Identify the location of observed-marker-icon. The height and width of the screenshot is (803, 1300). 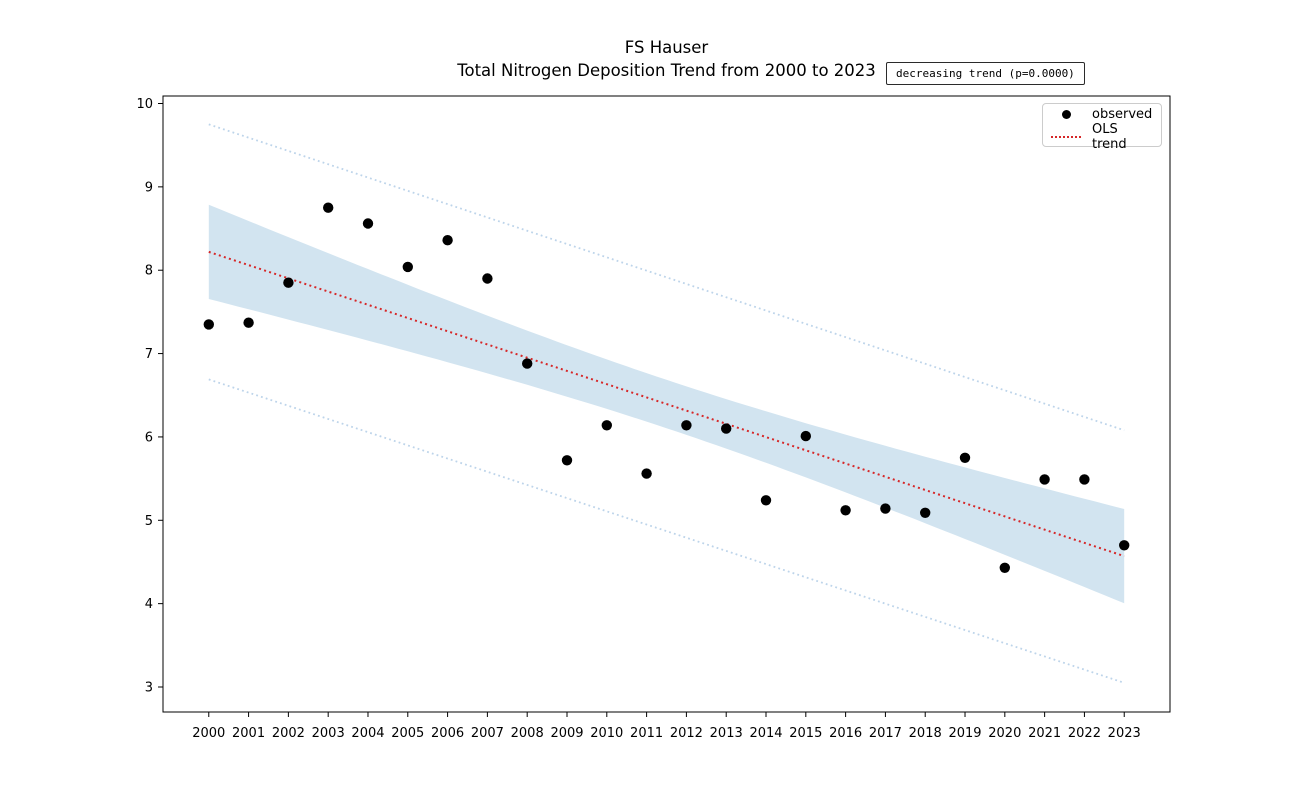
(1066, 114).